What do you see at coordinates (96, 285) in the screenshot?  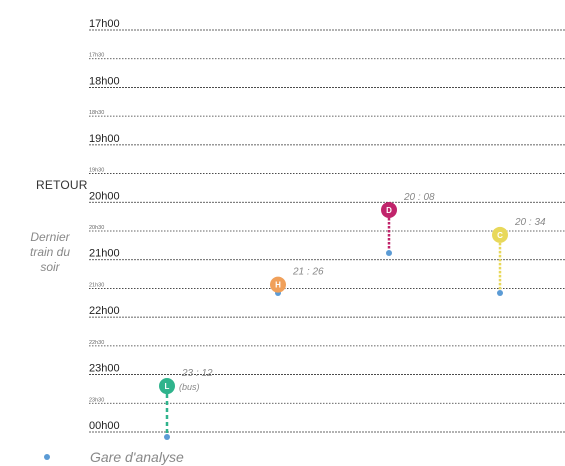 I see `tick-label: 21h30` at bounding box center [96, 285].